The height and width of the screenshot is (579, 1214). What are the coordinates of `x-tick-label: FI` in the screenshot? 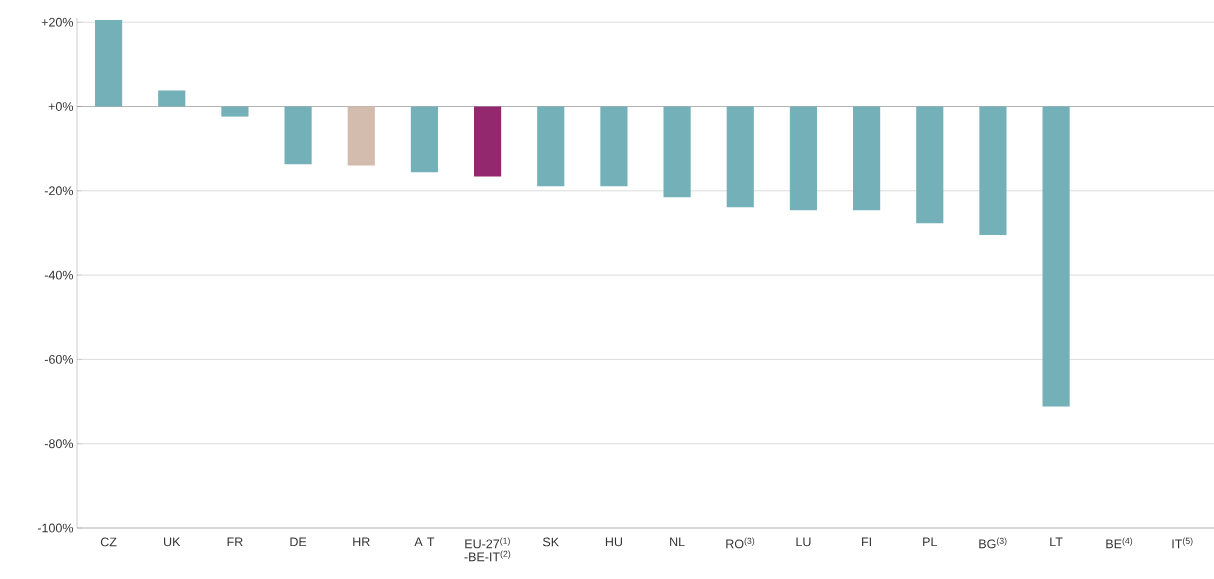 It's located at (866, 542).